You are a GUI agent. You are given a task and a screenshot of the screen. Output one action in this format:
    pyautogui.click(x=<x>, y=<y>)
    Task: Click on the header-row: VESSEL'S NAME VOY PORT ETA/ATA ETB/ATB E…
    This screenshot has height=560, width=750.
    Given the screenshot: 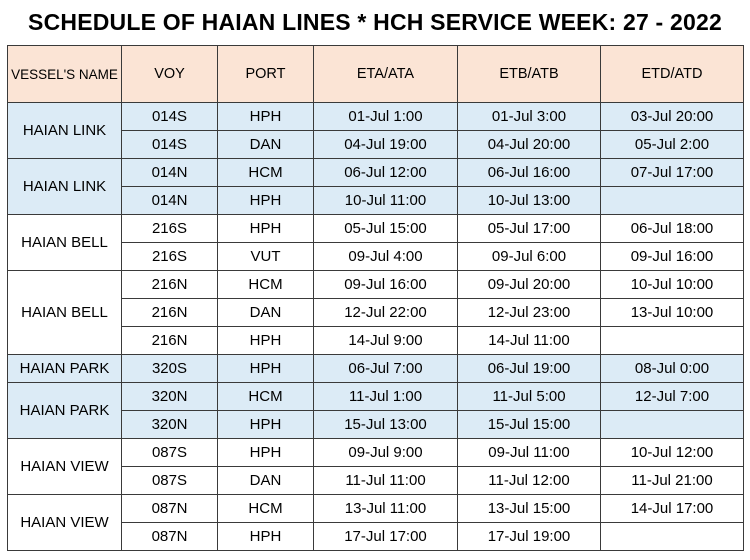 What is the action you would take?
    pyautogui.click(x=375, y=74)
    